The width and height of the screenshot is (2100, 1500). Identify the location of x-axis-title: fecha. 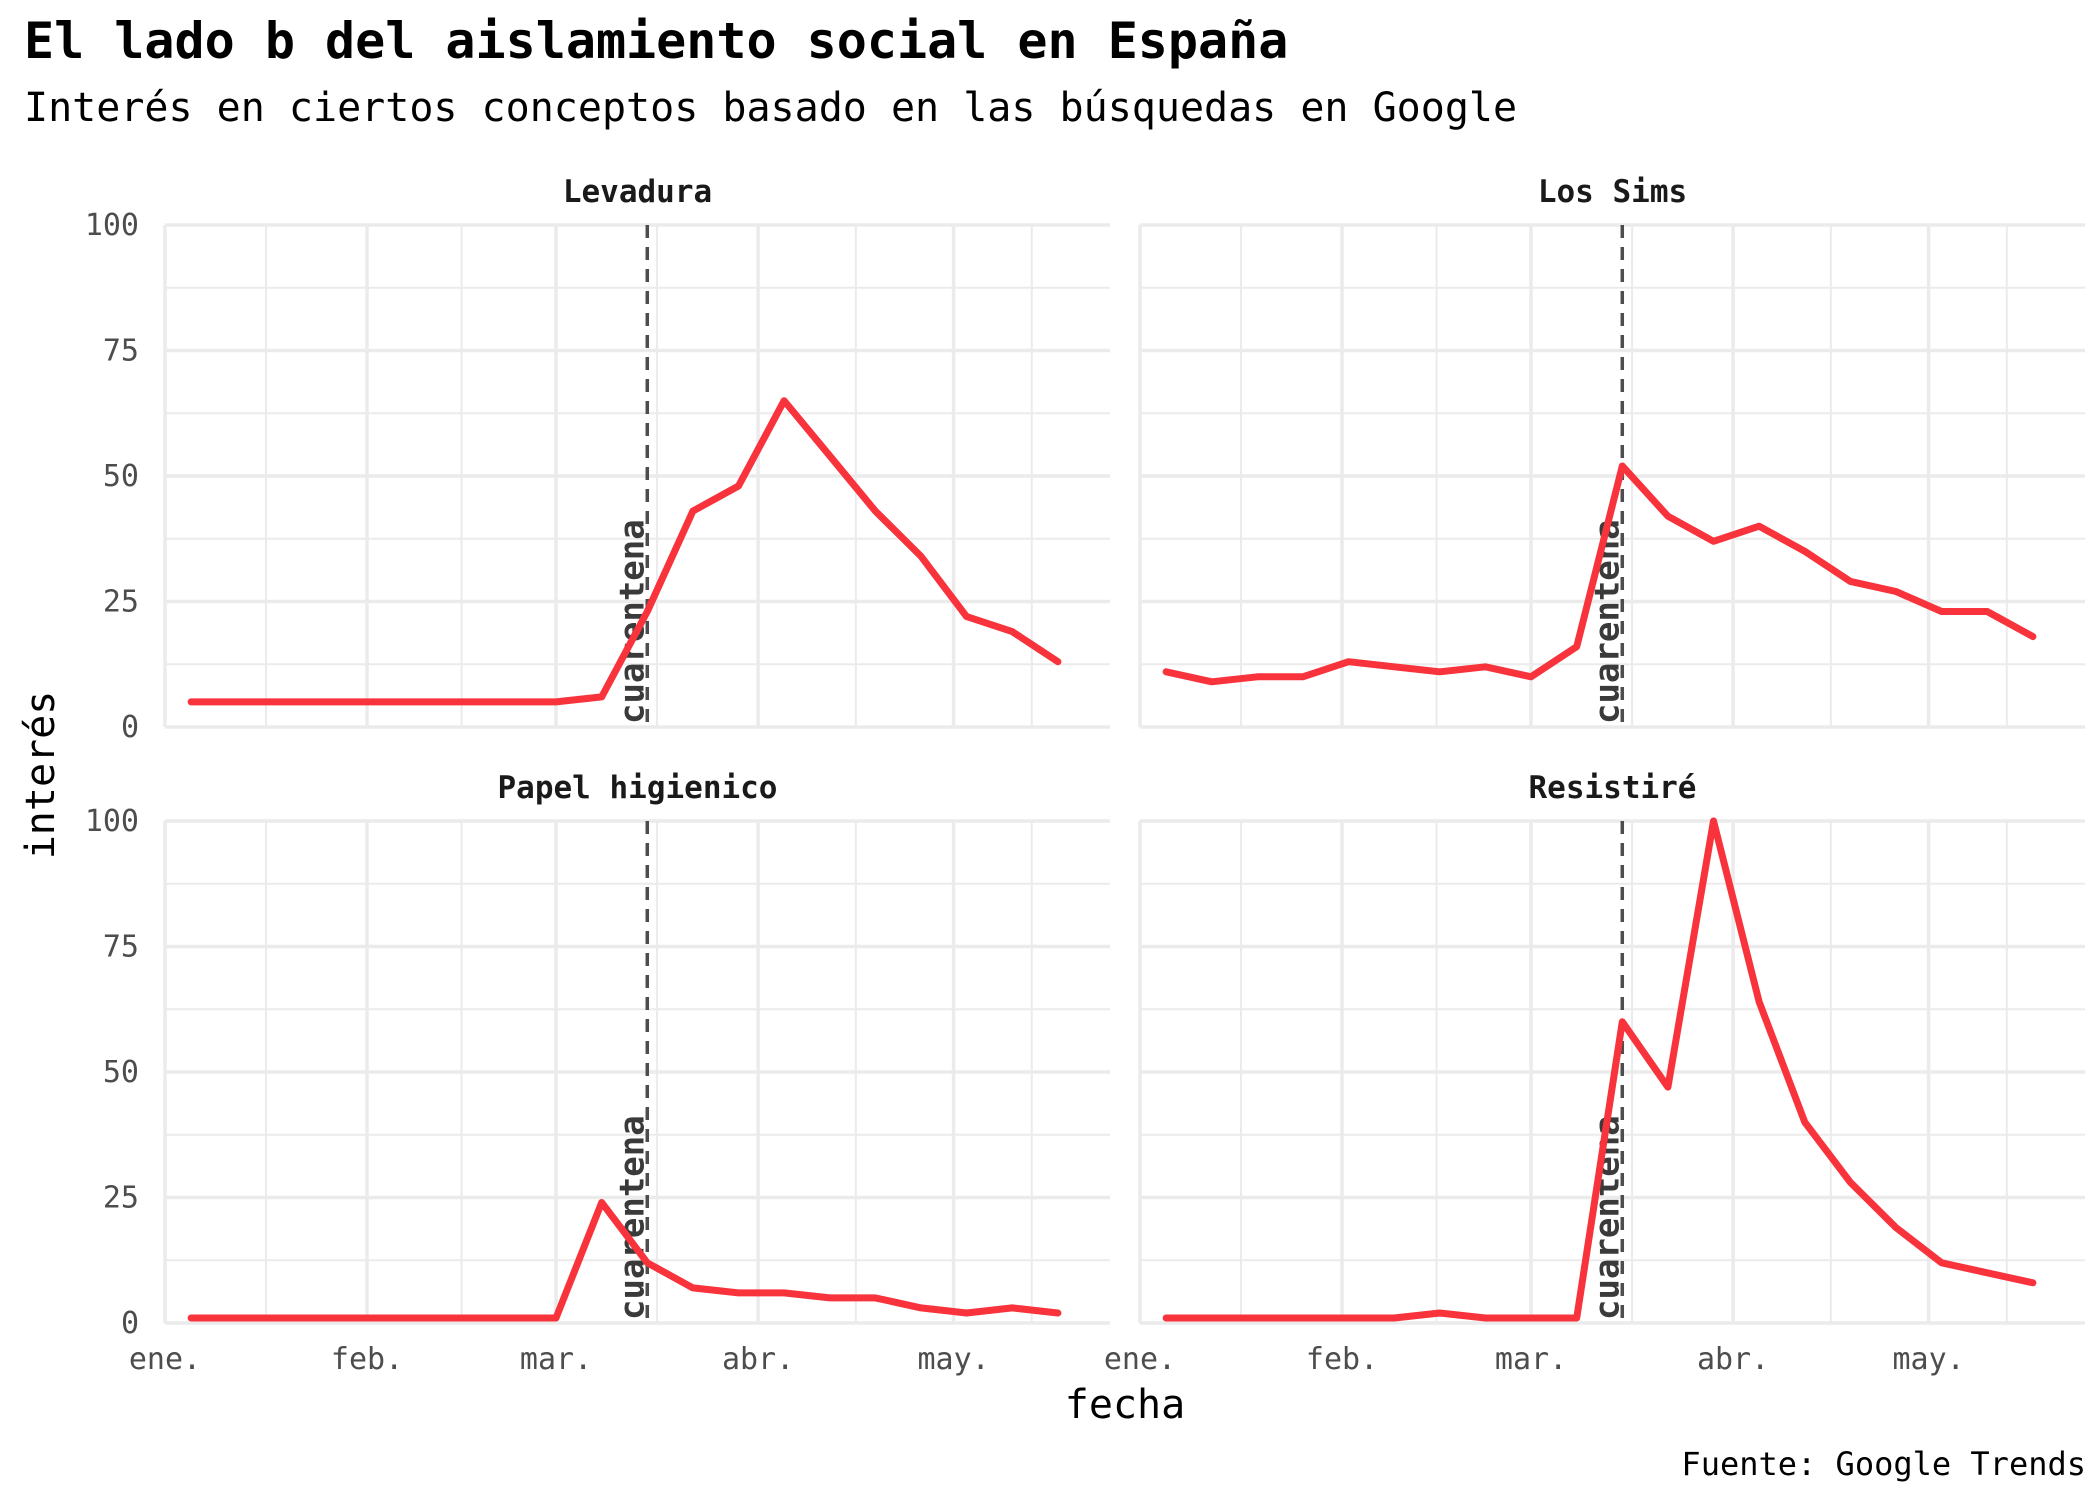
(1125, 1405).